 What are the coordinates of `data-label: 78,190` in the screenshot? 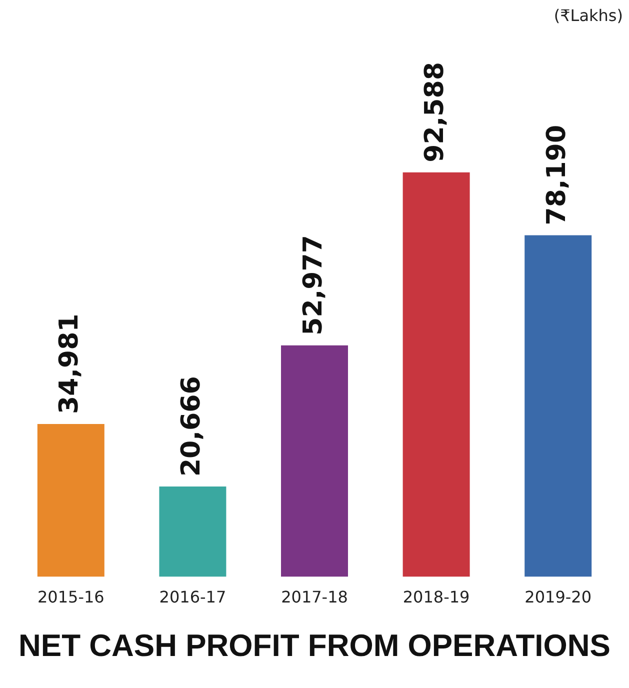 It's located at (557, 175).